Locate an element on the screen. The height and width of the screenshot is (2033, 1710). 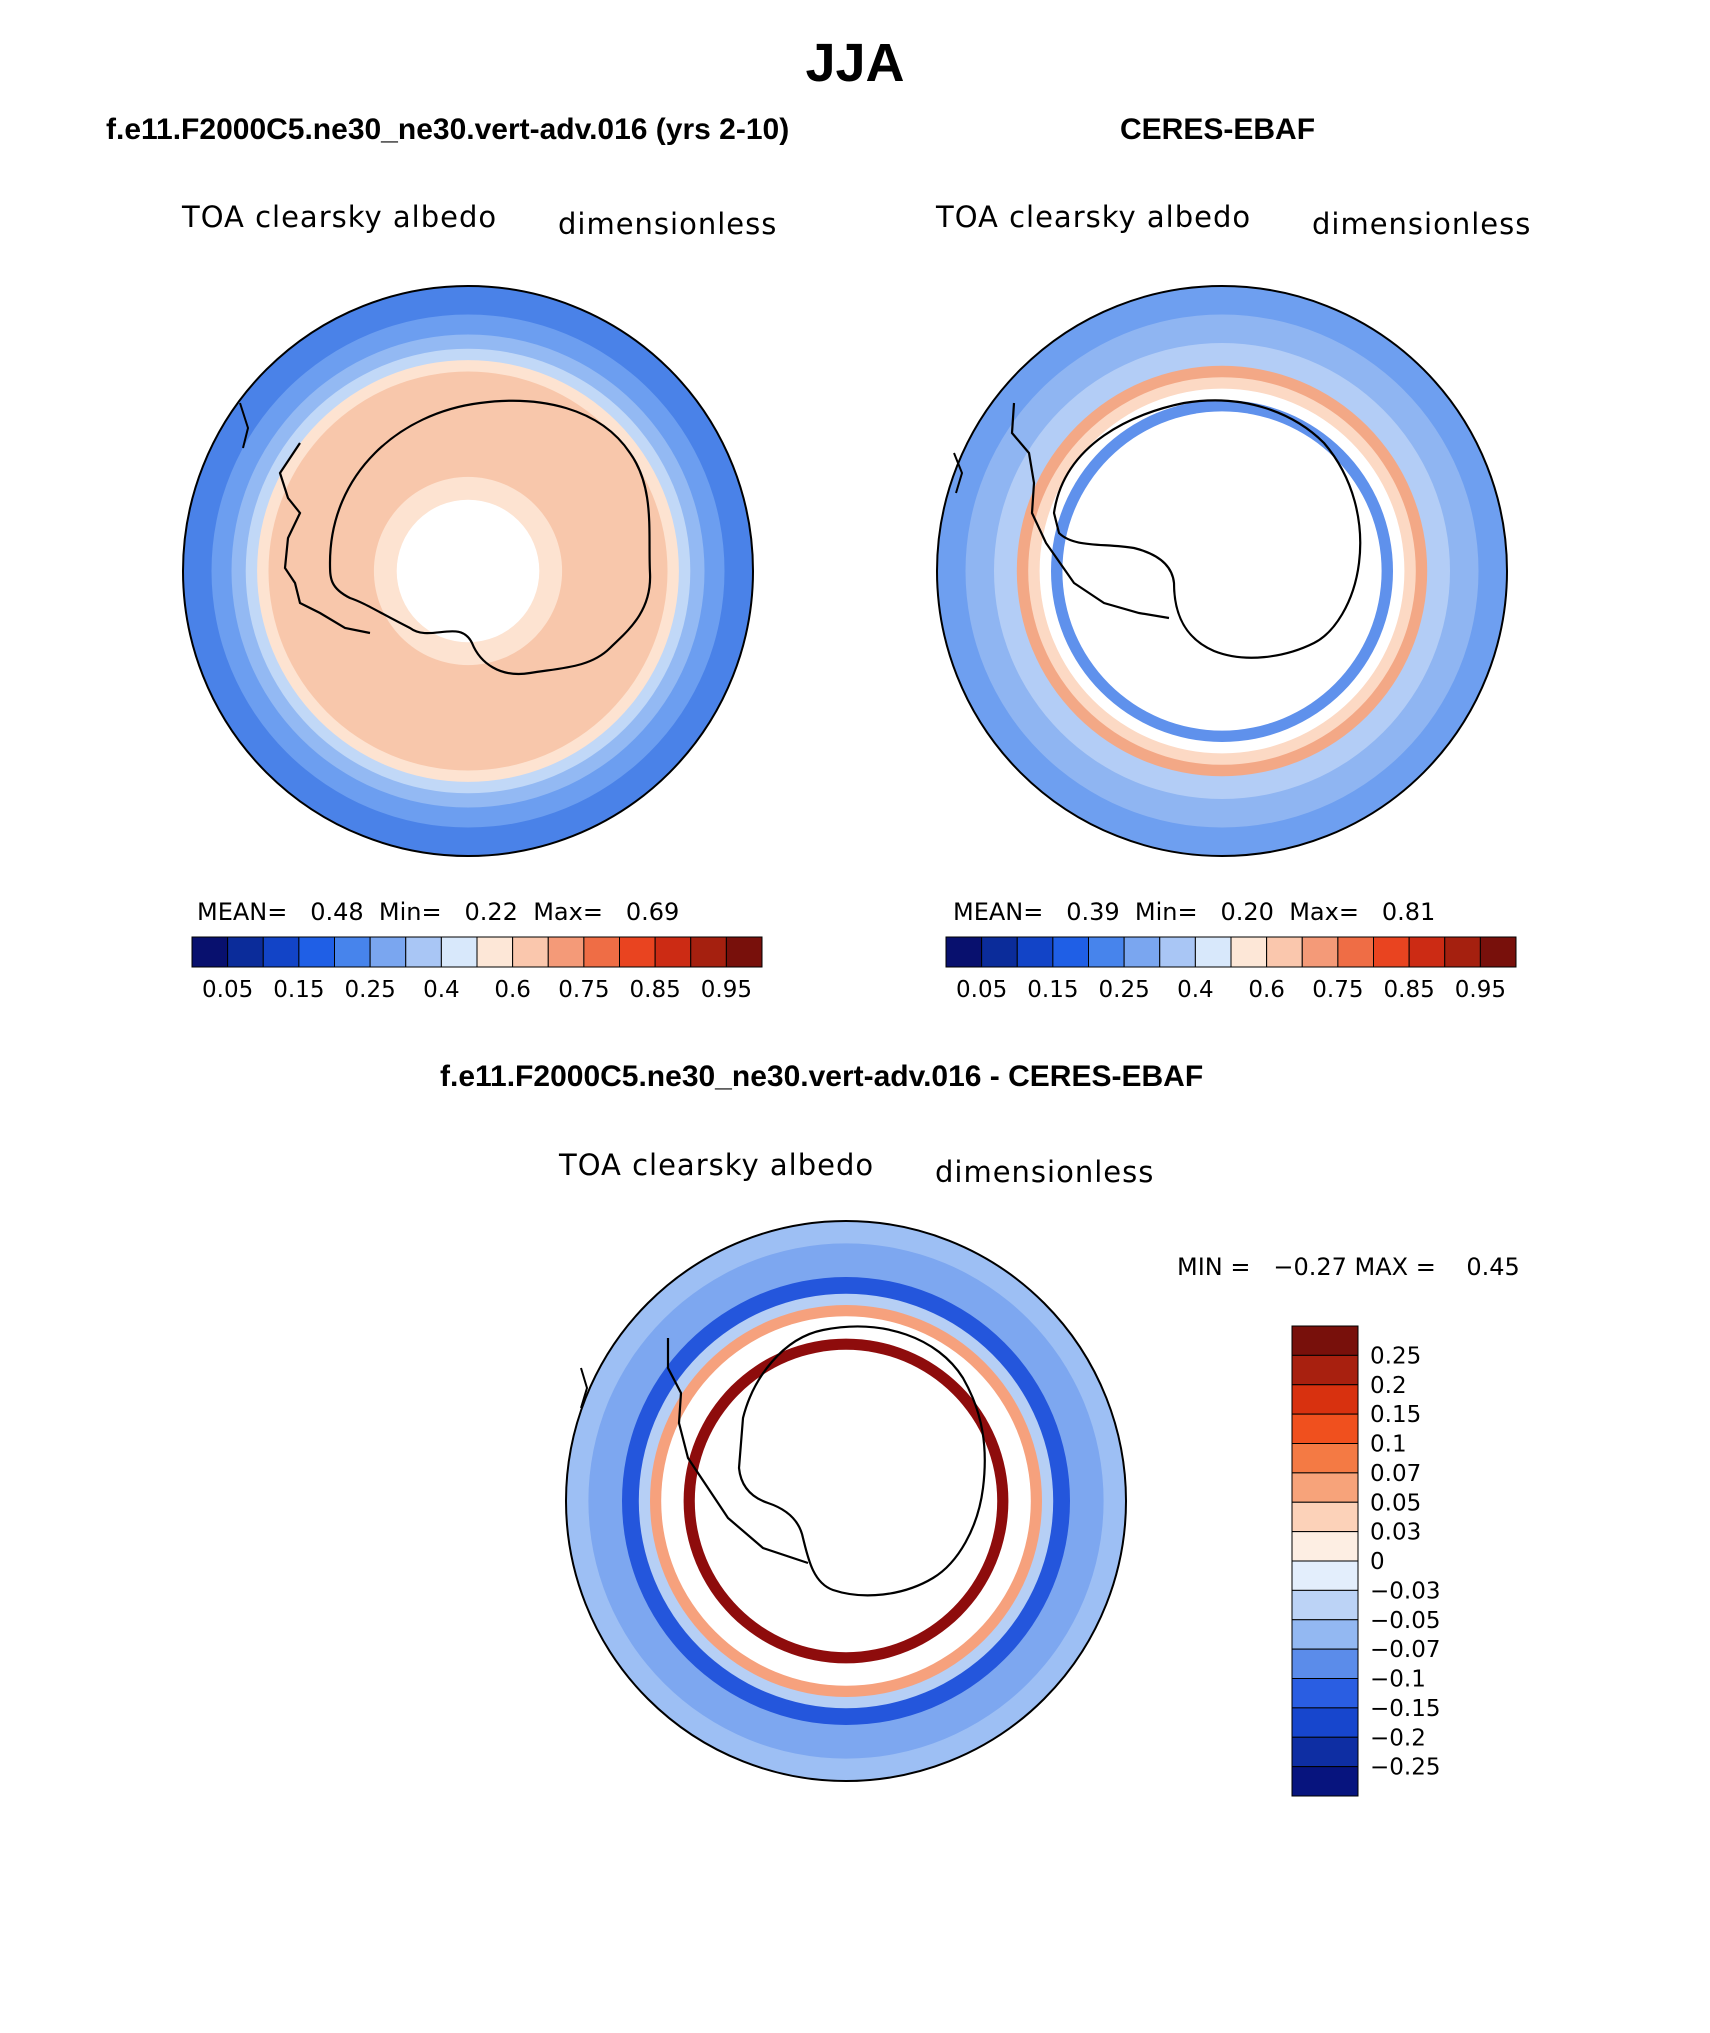
panel-obs-variable: TOA clearsky albedo is located at coordinates (1094, 217).